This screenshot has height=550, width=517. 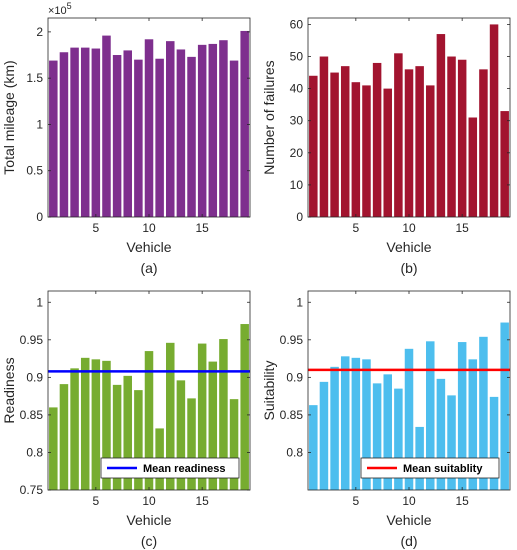 What do you see at coordinates (9, 117) in the screenshot?
I see `y-axis-label-a: Total mileage (km)` at bounding box center [9, 117].